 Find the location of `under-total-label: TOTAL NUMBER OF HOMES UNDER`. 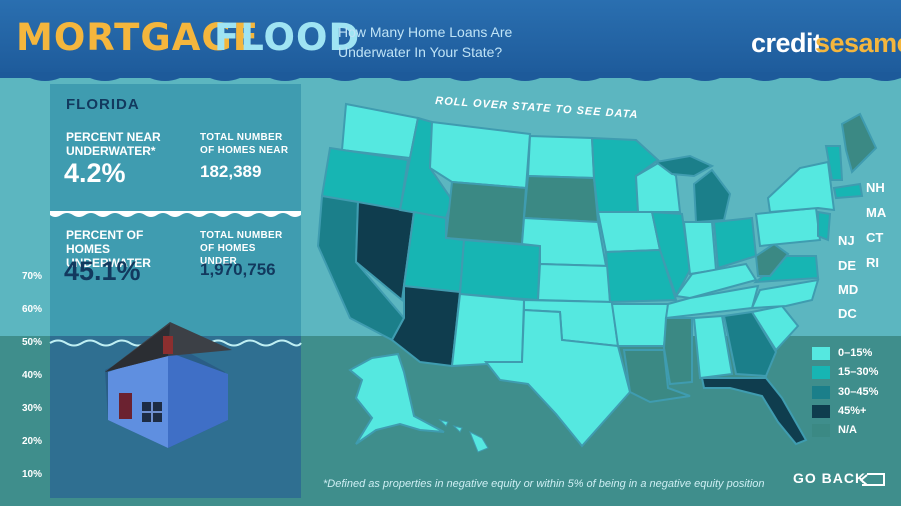

under-total-label: TOTAL NUMBER OF HOMES UNDER is located at coordinates (241, 248).